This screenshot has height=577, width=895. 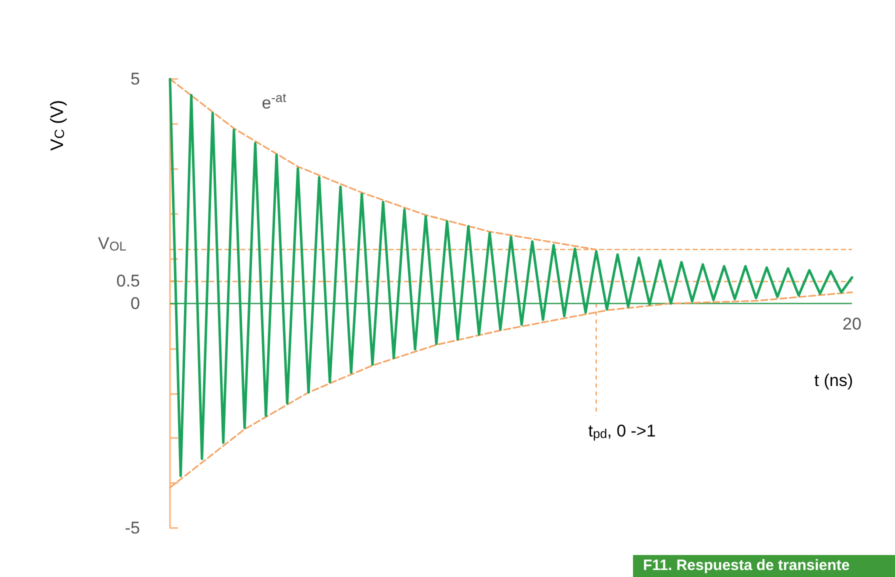 What do you see at coordinates (622, 431) in the screenshot?
I see `annotation: tpd, 0 ->1` at bounding box center [622, 431].